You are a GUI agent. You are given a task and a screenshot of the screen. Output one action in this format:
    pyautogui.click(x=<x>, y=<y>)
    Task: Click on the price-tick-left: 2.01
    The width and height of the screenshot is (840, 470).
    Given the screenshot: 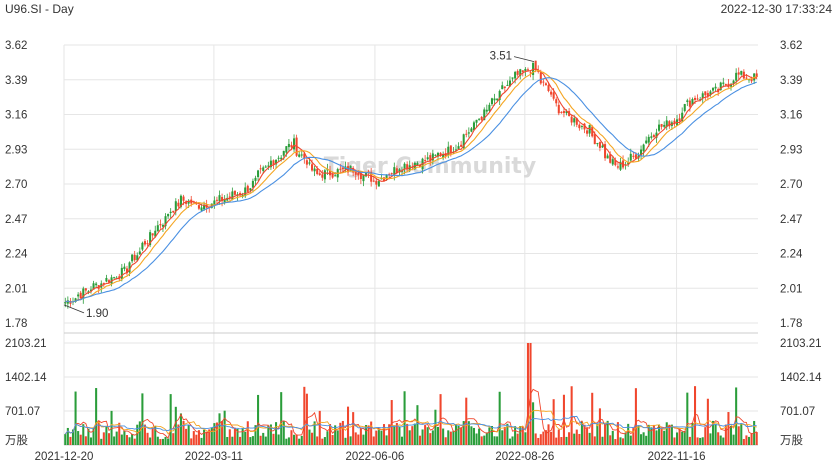 What is the action you would take?
    pyautogui.click(x=16, y=289)
    